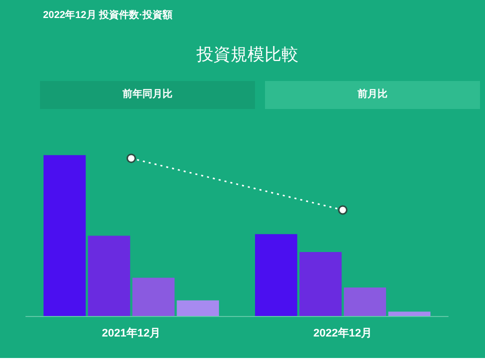 Image resolution: width=485 pixels, height=360 pixels. Describe the element at coordinates (373, 95) in the screenshot. I see `text: 前月比` at that location.